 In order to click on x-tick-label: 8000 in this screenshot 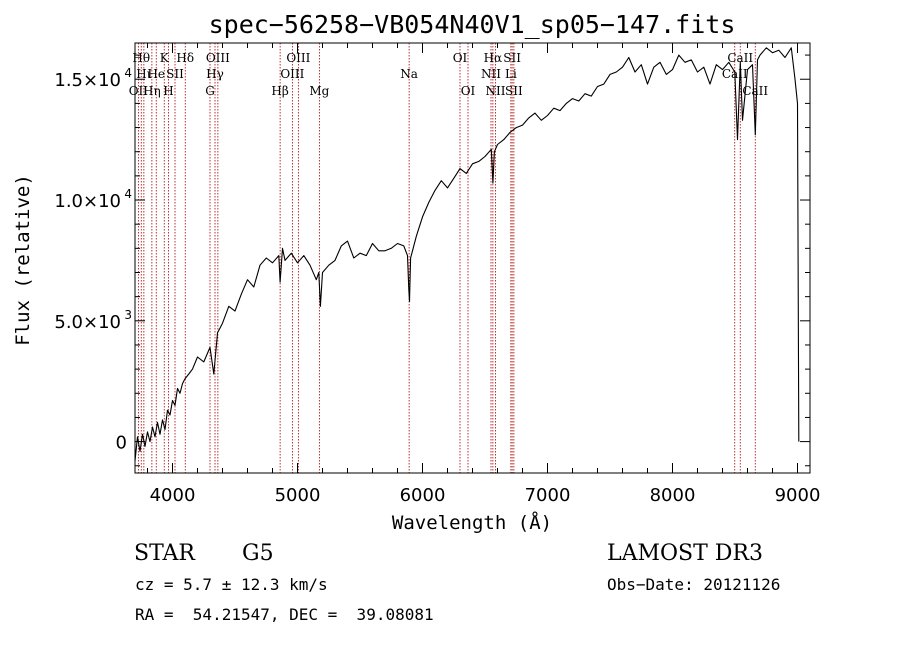, I will do `click(673, 495)`.